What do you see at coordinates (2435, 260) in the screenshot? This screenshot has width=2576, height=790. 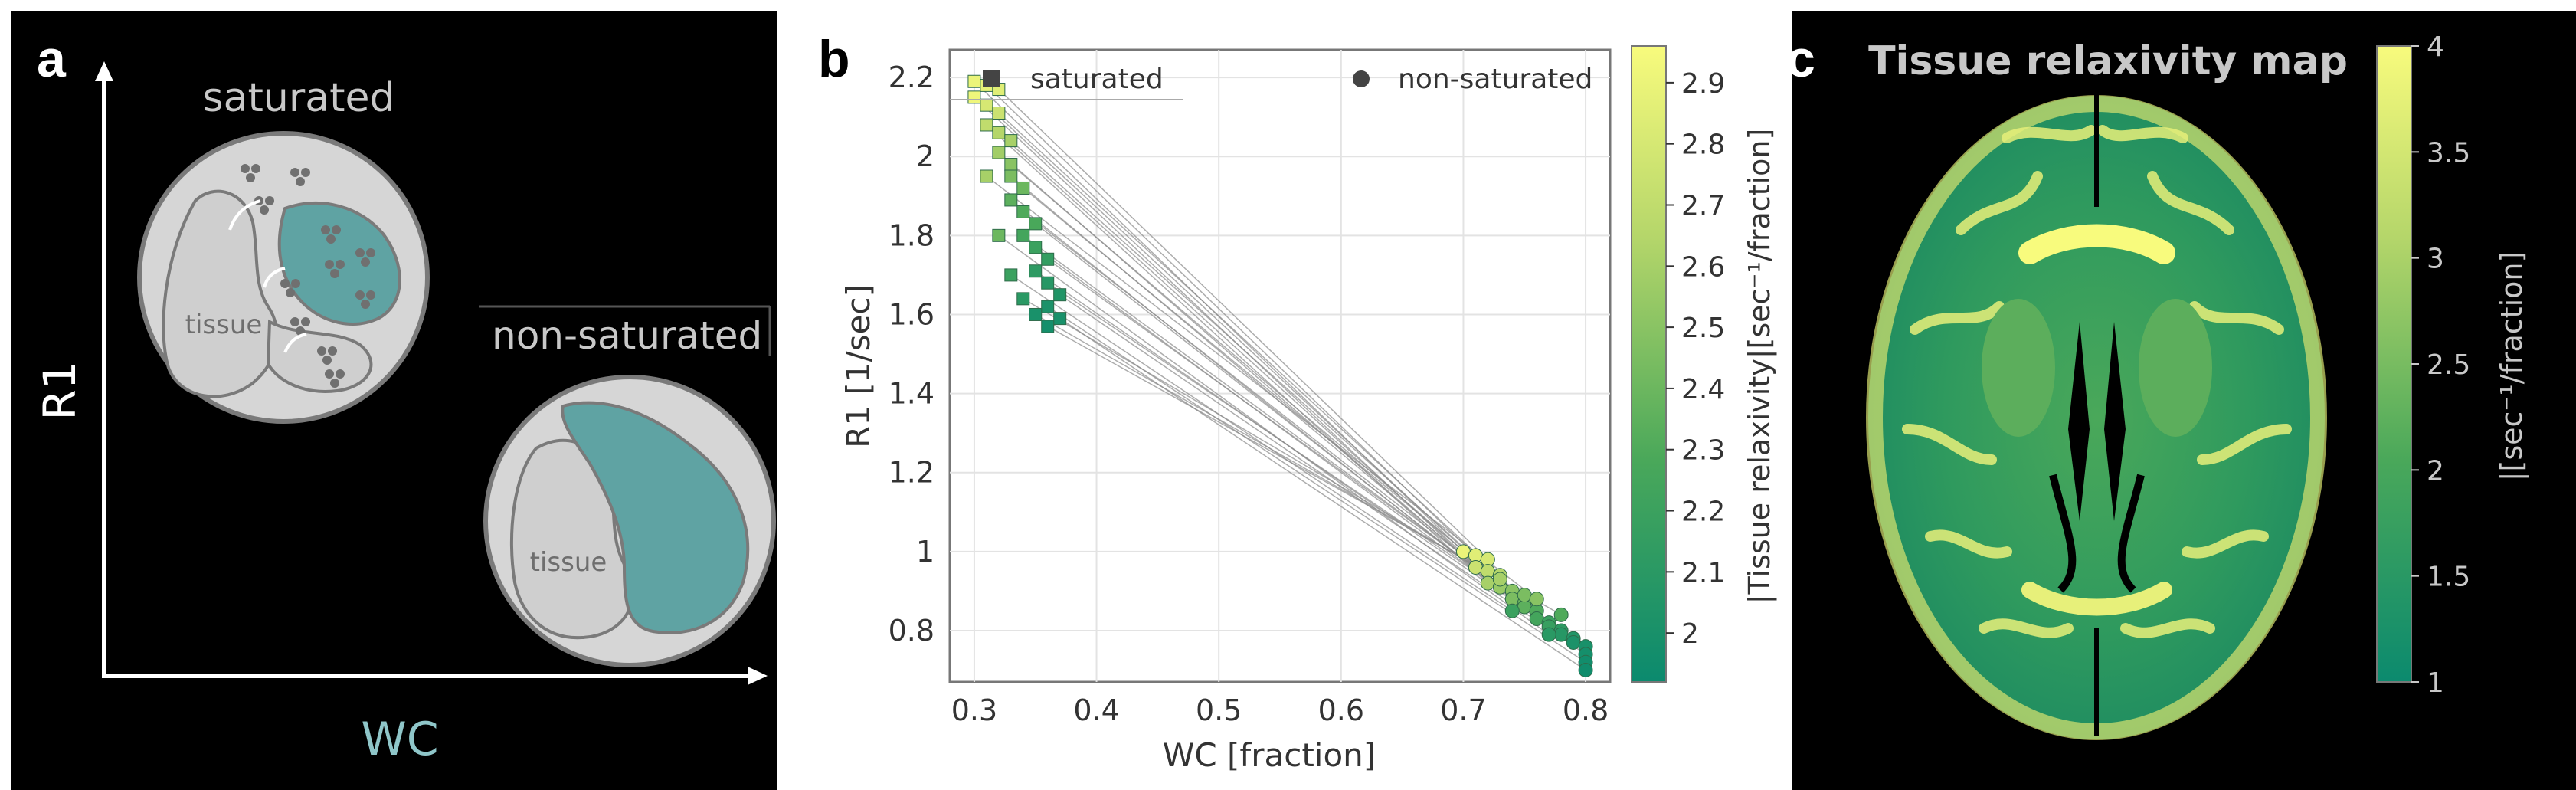 I see `colorbar-tick-label: 3` at bounding box center [2435, 260].